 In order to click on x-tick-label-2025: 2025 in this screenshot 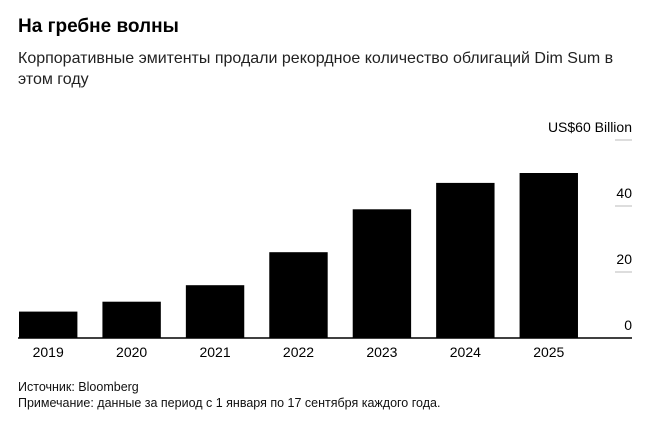, I will do `click(548, 352)`.